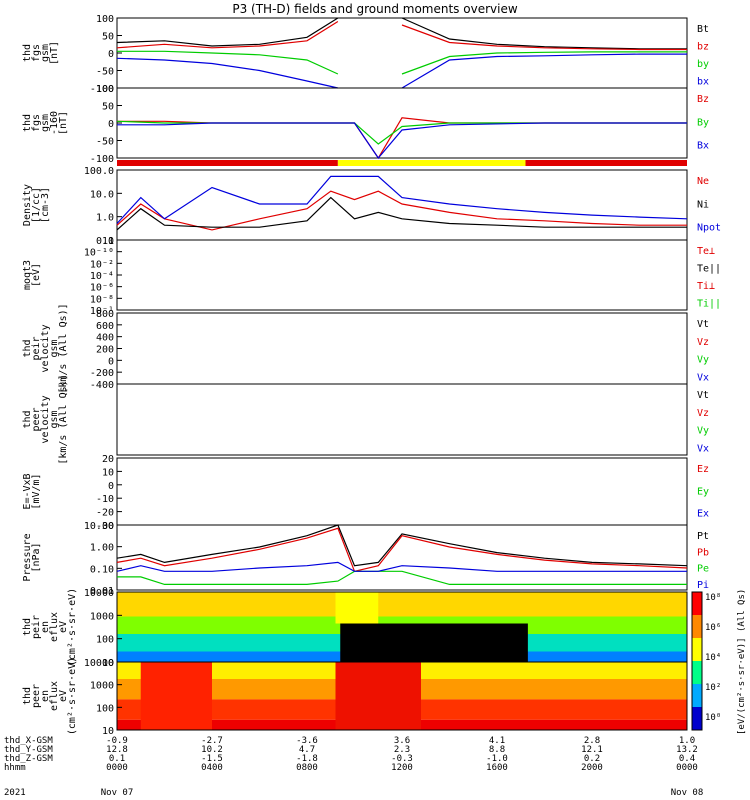 This screenshot has height=800, width=750. What do you see at coordinates (401, 566) in the screenshot?
I see `series-line-Pi` at bounding box center [401, 566].